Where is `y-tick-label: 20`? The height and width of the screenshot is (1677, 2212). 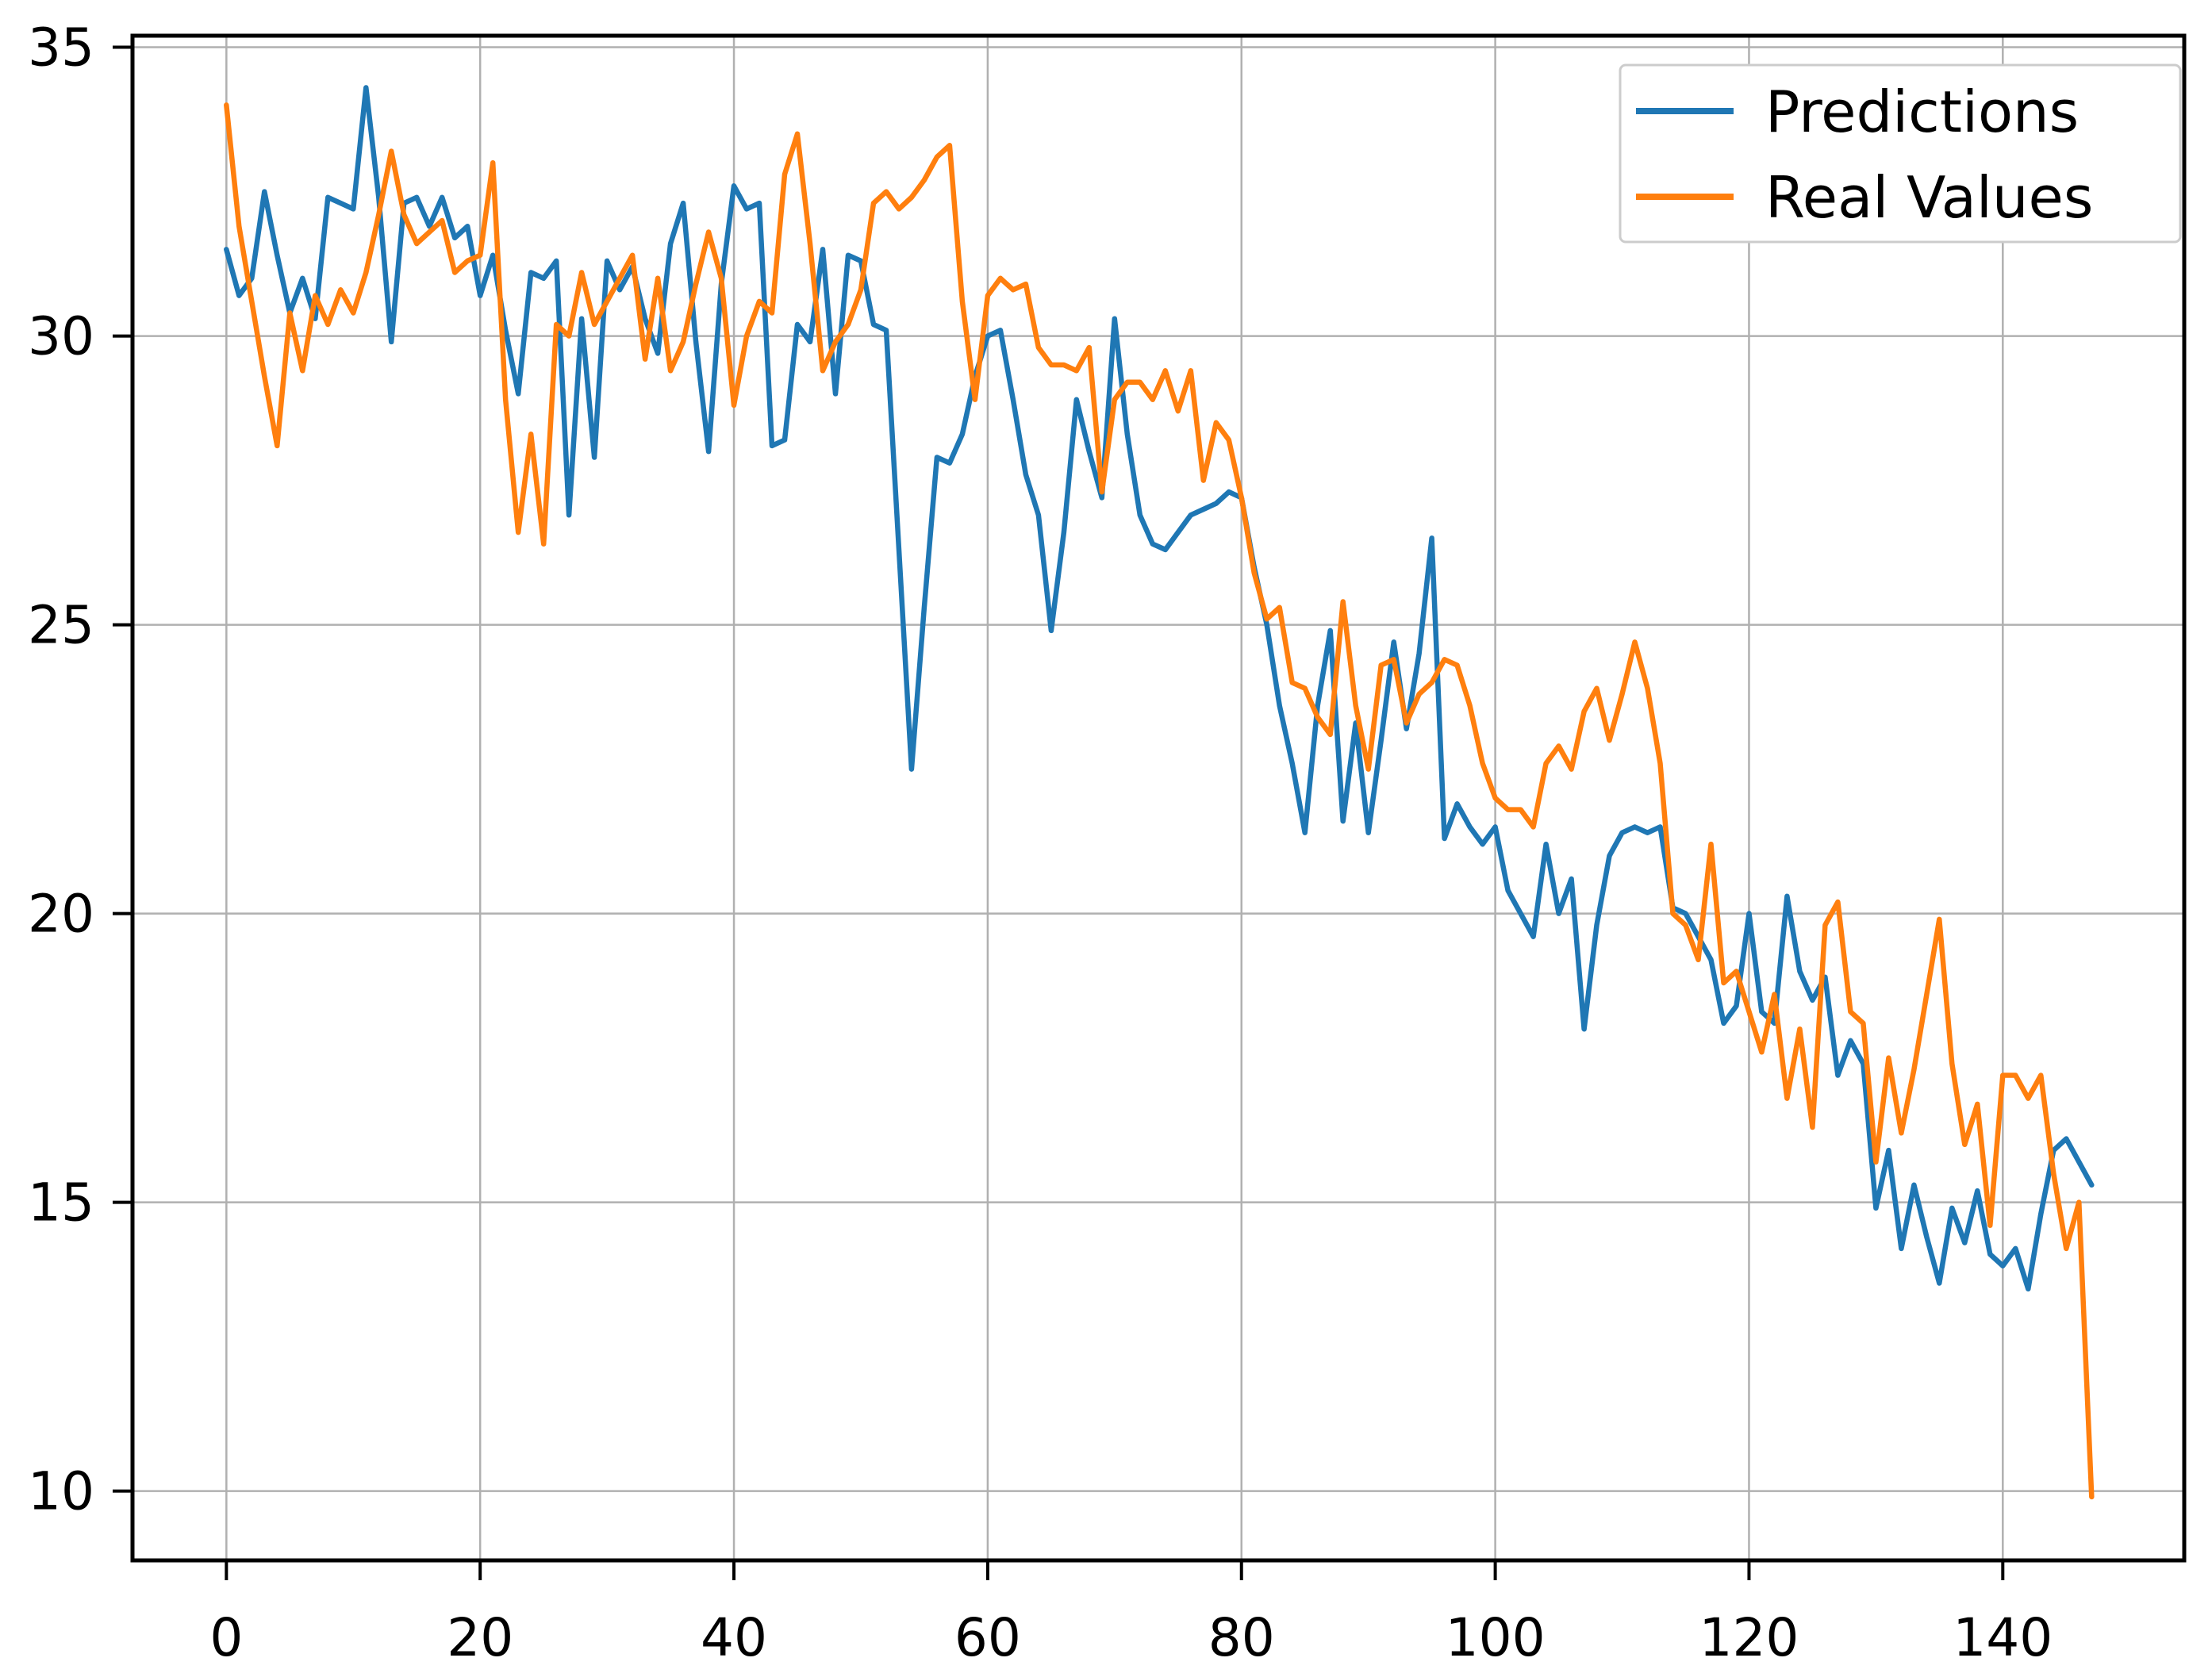 y-tick-label: 20 is located at coordinates (61, 914).